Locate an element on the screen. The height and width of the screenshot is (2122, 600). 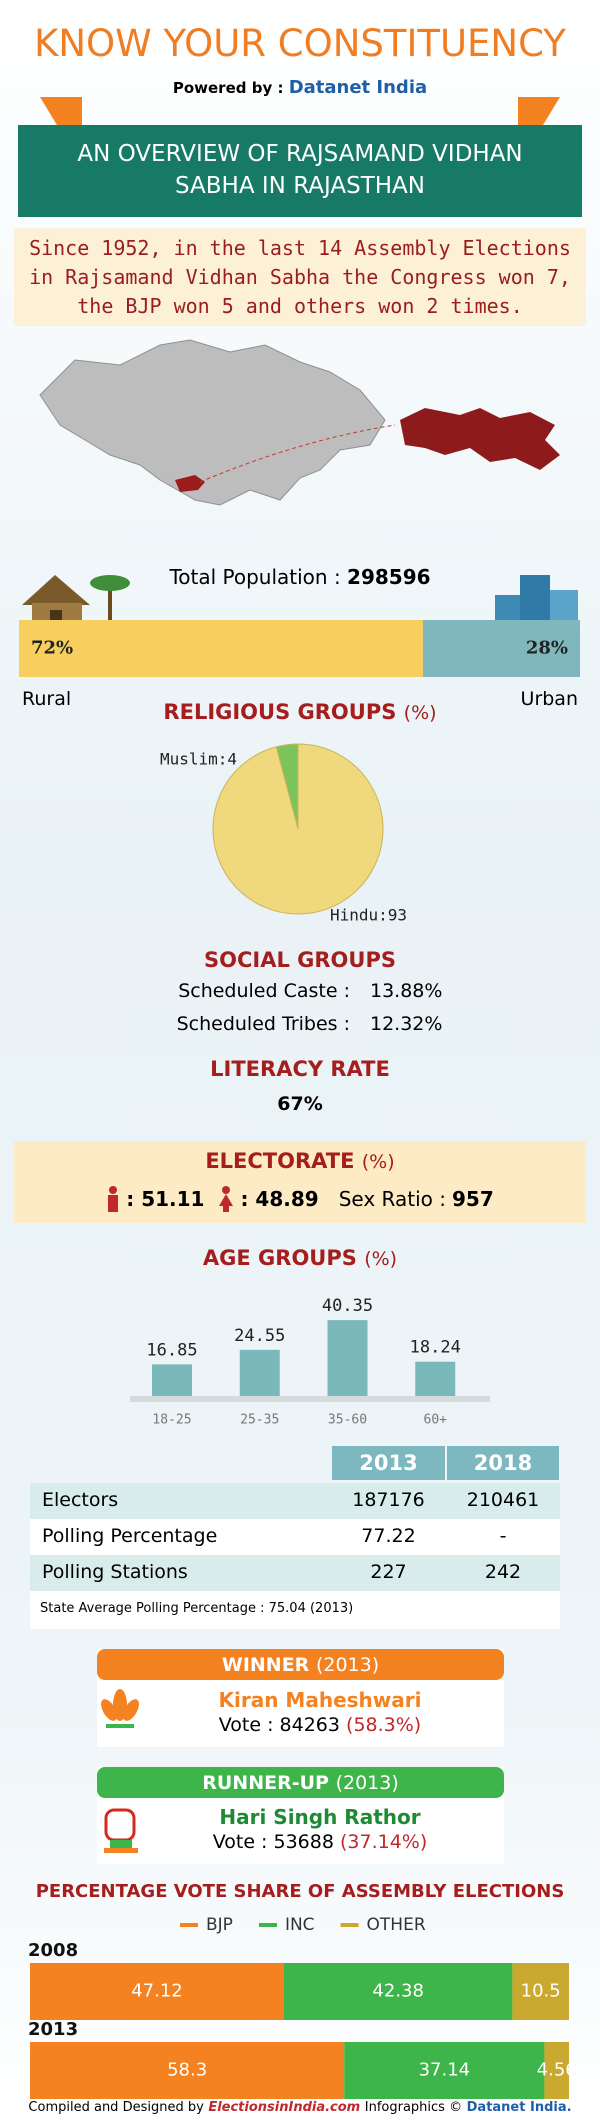
banner-bg is located at coordinates (300, 171).